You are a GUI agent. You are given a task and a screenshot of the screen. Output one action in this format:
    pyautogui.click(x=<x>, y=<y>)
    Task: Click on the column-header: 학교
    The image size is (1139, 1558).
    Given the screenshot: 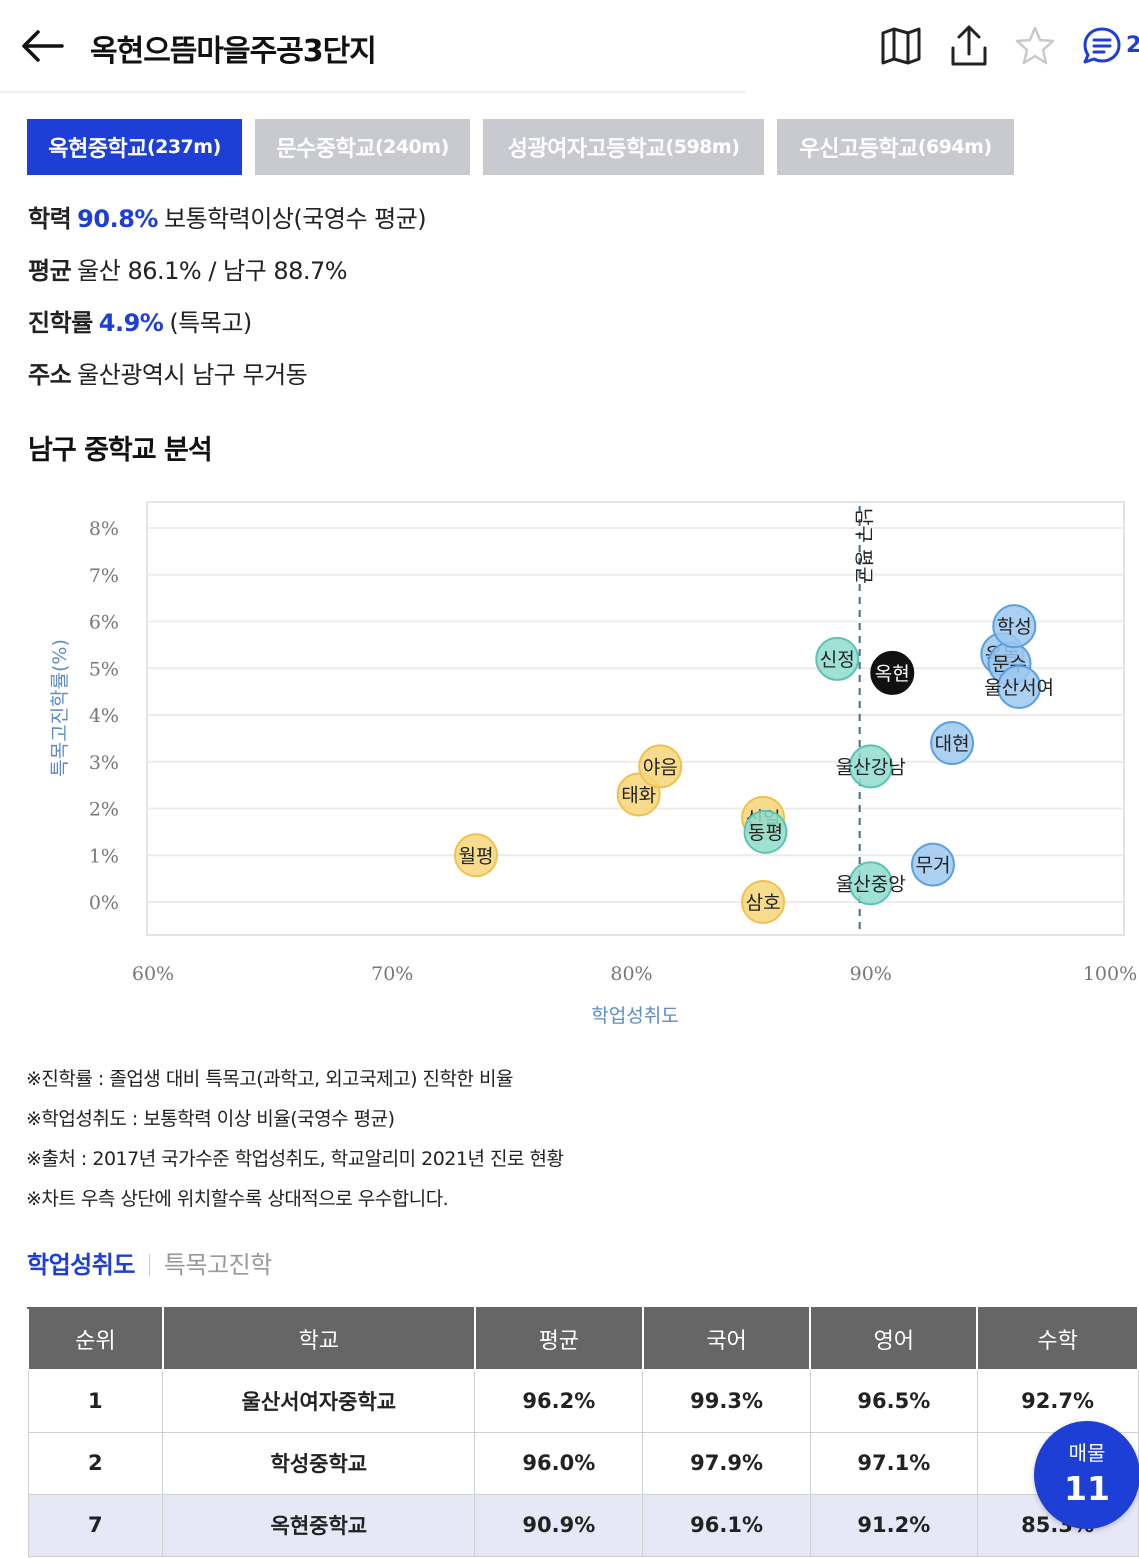 What is the action you would take?
    pyautogui.click(x=318, y=1339)
    